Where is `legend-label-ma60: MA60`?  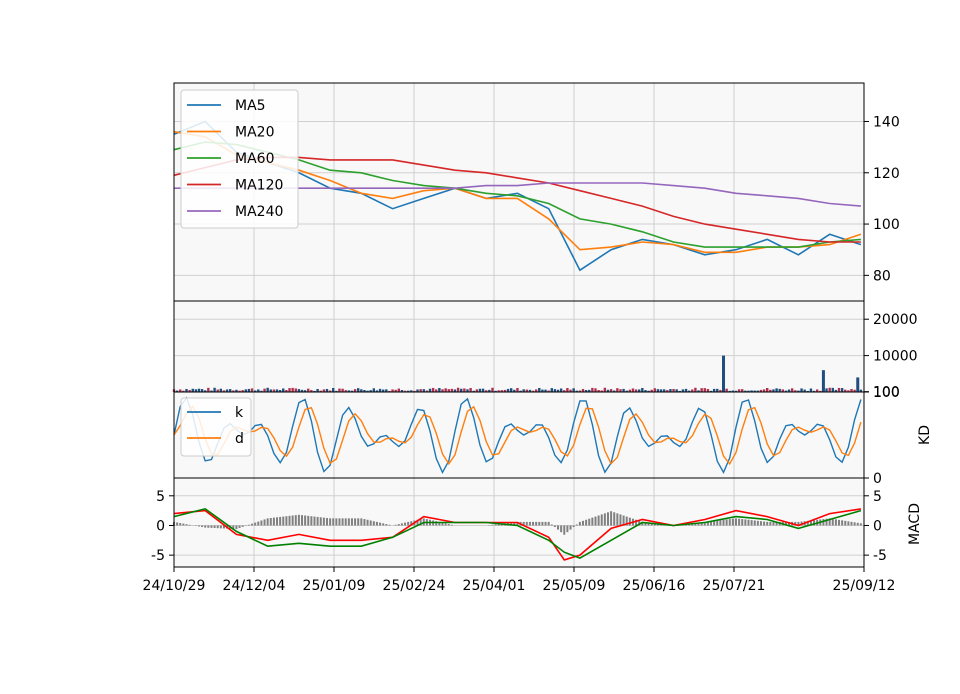 legend-label-ma60: MA60 is located at coordinates (254, 159).